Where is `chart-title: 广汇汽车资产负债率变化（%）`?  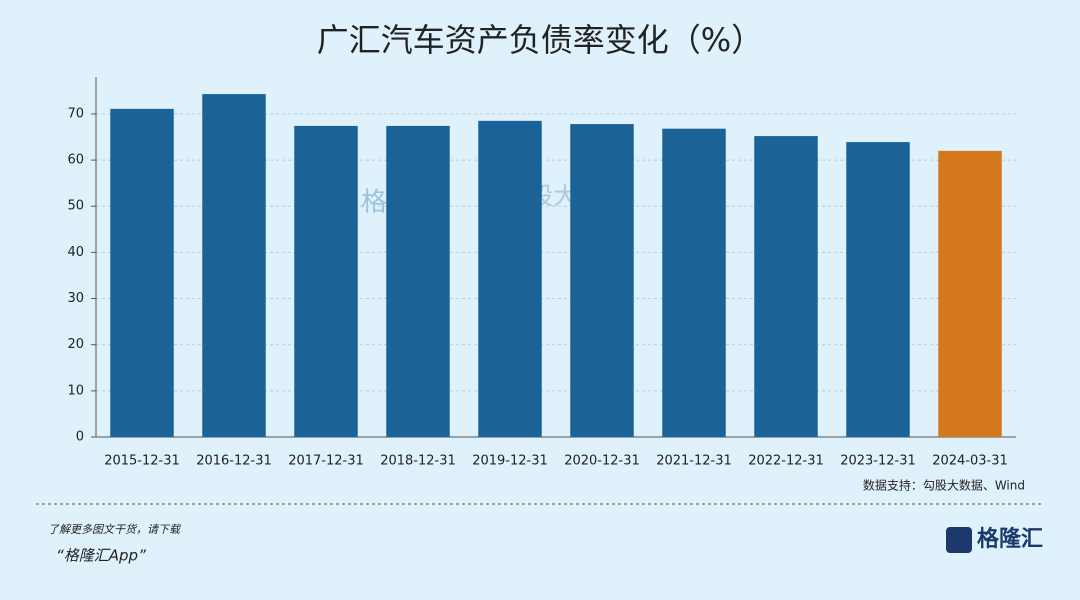
chart-title: 广汇汽车资产负债率变化（%） is located at coordinates (540, 40).